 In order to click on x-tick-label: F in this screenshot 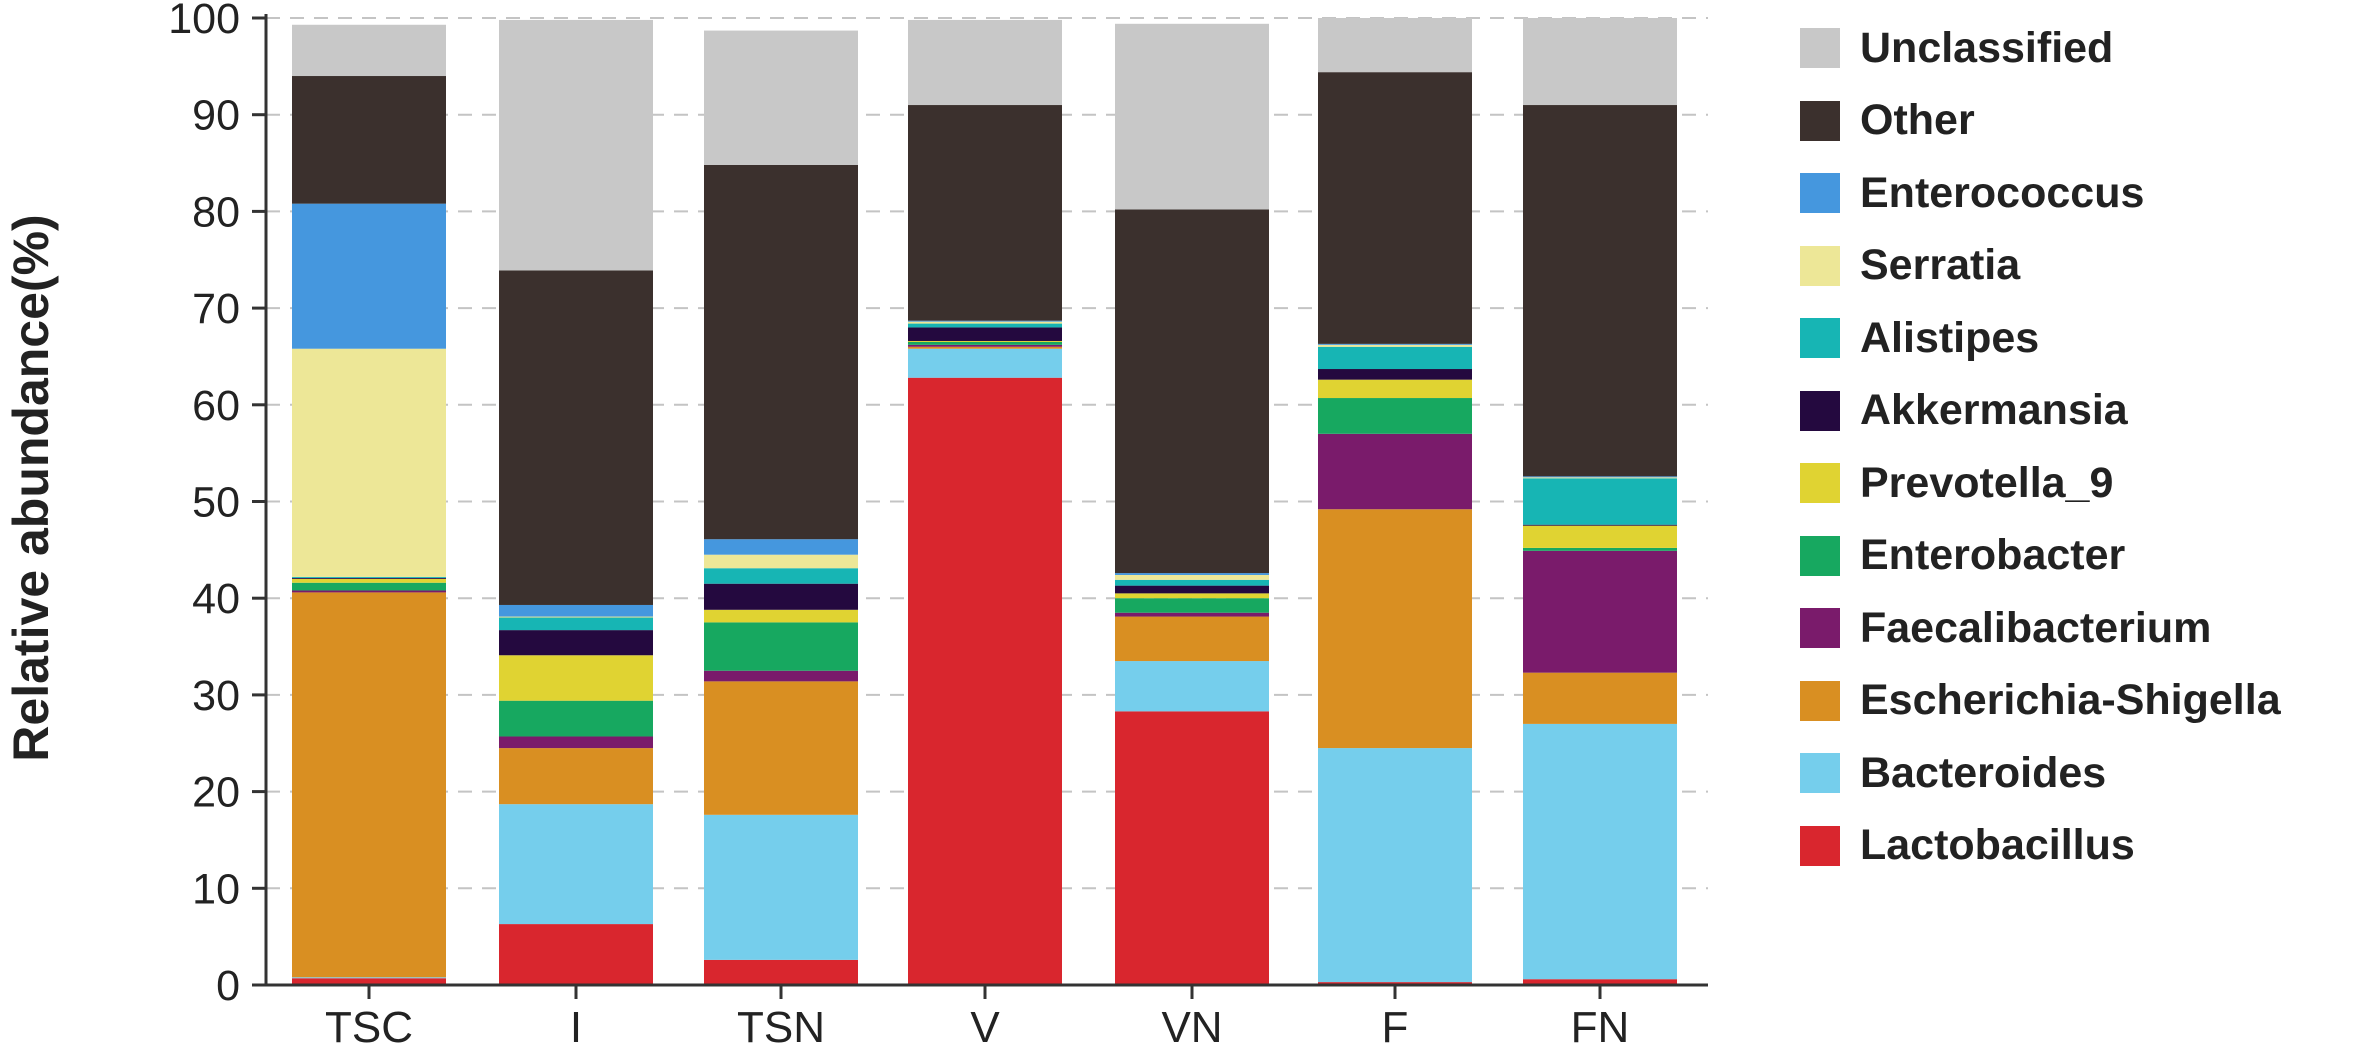, I will do `click(1395, 1027)`.